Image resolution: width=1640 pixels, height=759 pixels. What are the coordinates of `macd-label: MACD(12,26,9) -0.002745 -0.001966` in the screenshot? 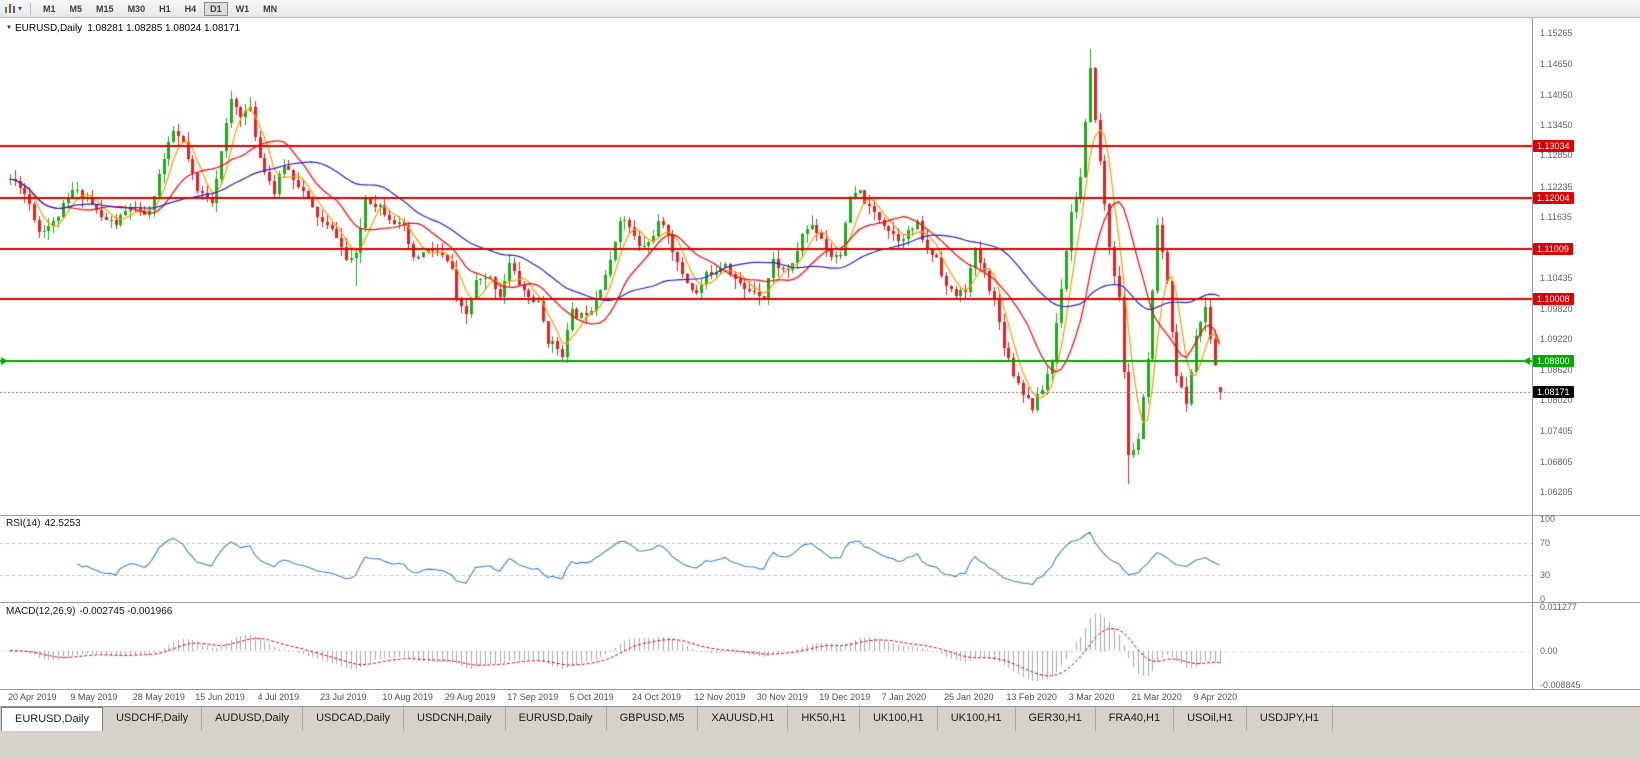 It's located at (89, 611).